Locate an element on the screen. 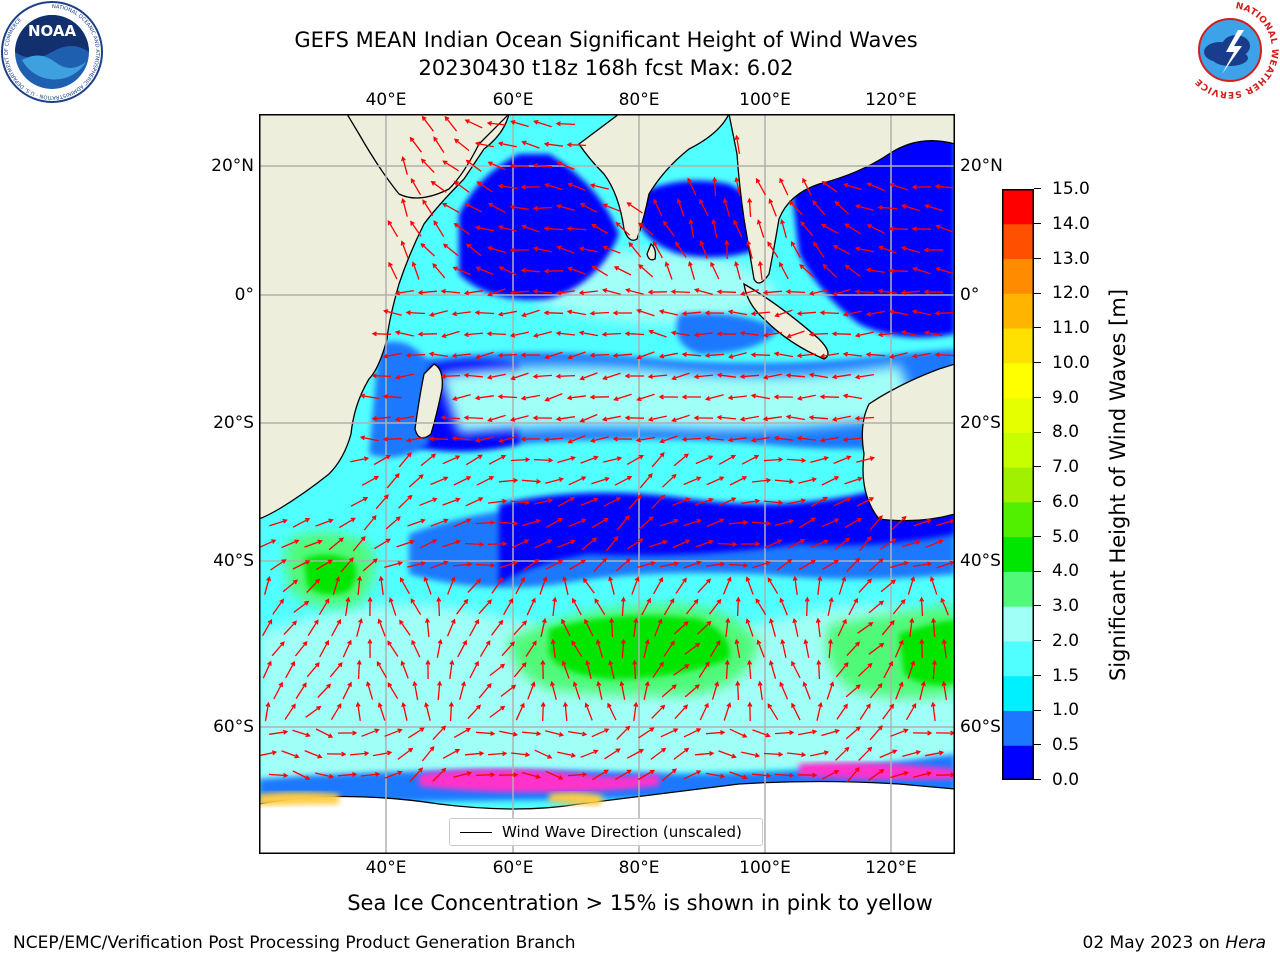 The height and width of the screenshot is (960, 1280). lat-label-right-20s: 20°S is located at coordinates (980, 423).